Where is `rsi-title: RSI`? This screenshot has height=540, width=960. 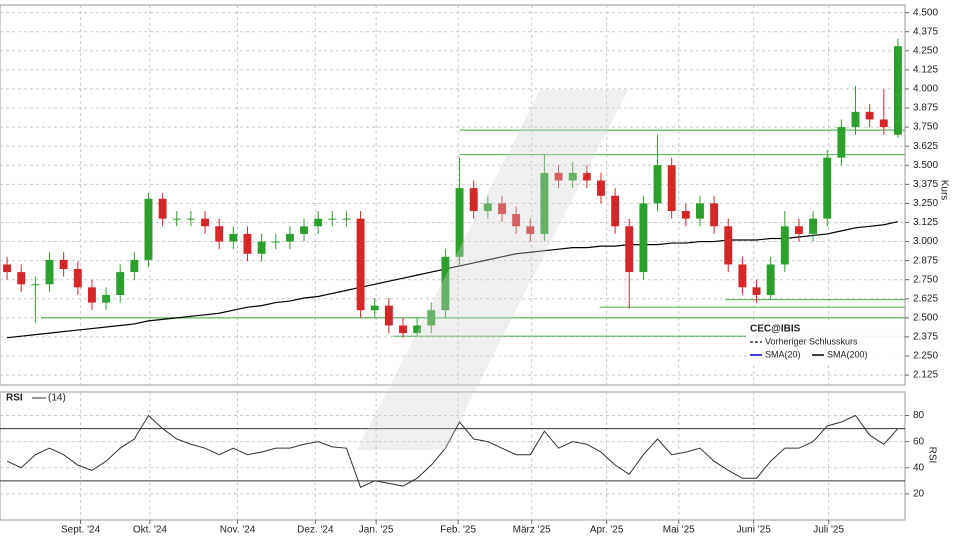 rsi-title: RSI is located at coordinates (14, 398).